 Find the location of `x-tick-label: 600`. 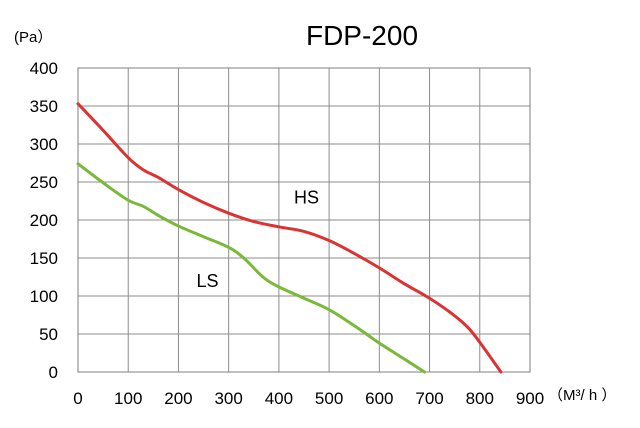

x-tick-label: 600 is located at coordinates (379, 398).